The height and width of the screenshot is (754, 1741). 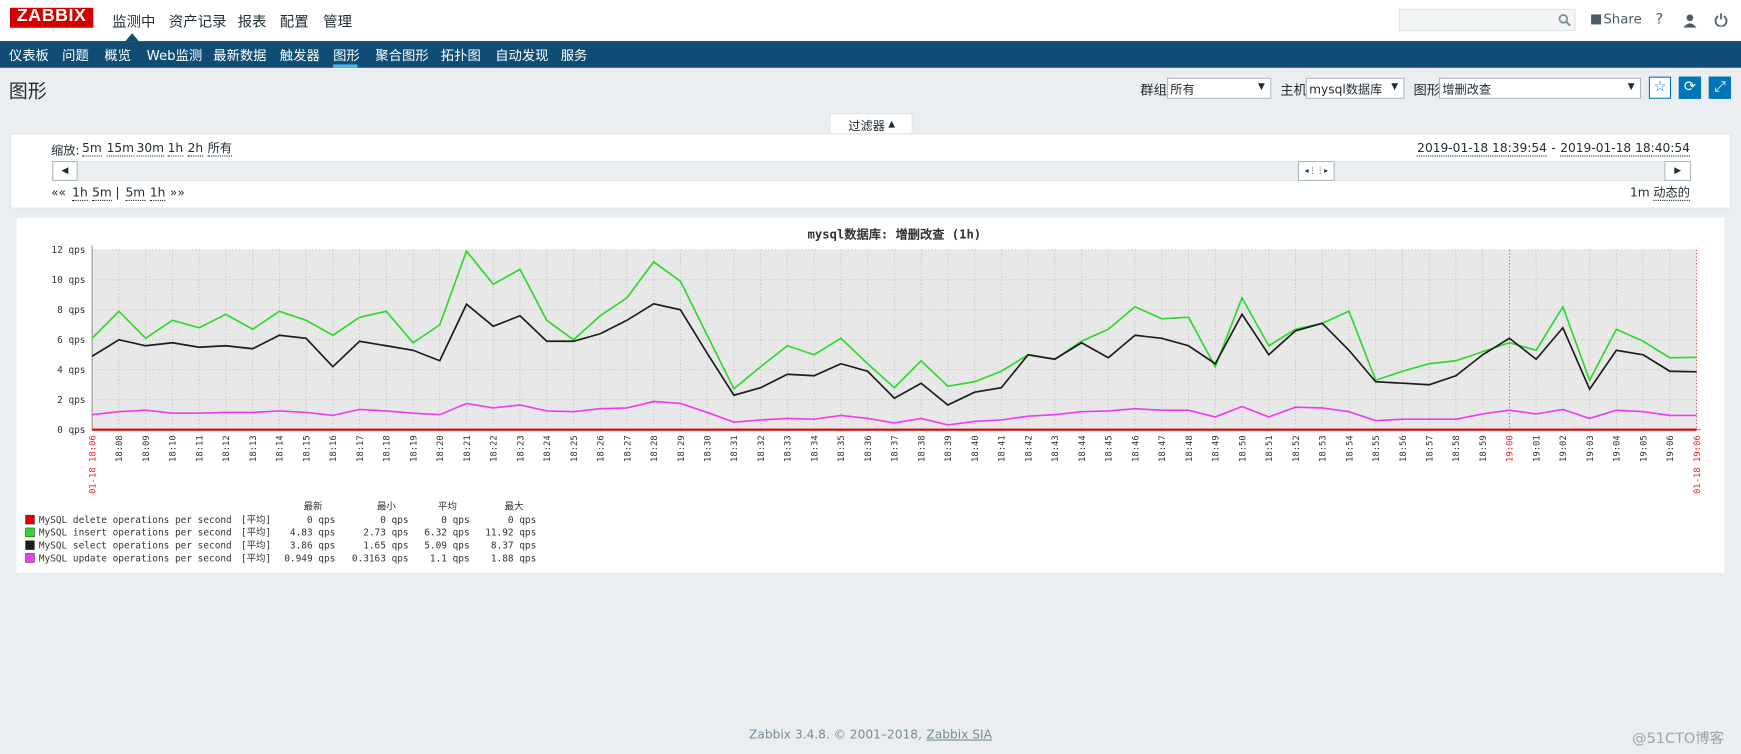 What do you see at coordinates (147, 448) in the screenshot?
I see `x-tick-label: 18:09` at bounding box center [147, 448].